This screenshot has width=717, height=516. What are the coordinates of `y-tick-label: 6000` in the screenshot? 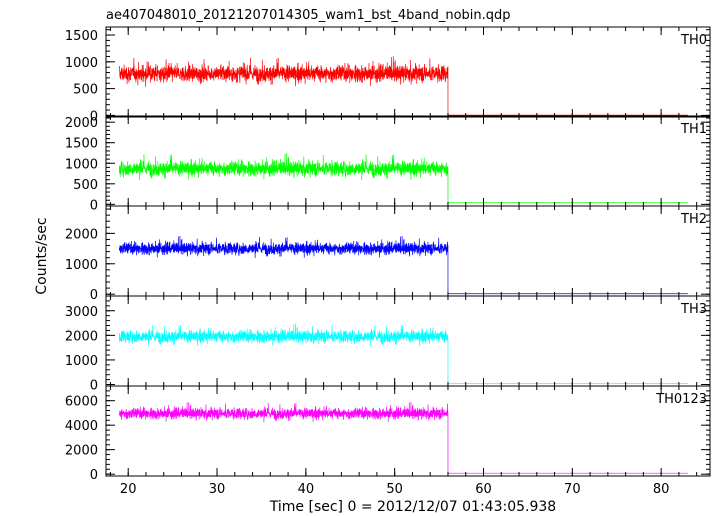 It's located at (81, 402).